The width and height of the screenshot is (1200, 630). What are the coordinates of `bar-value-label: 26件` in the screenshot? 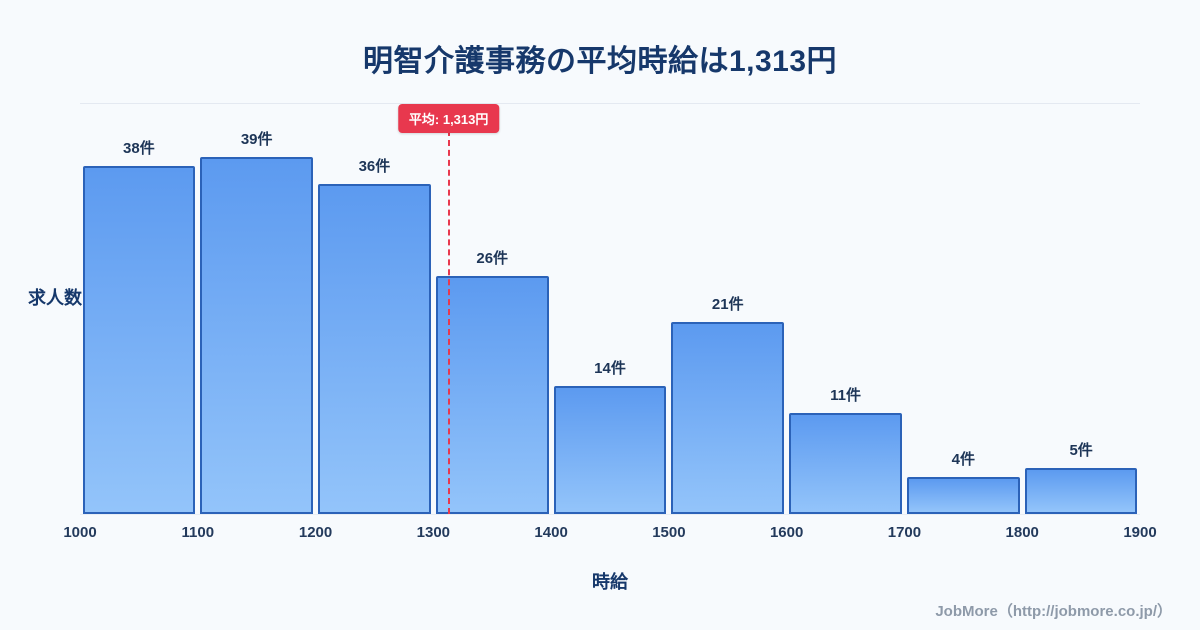 It's located at (492, 258).